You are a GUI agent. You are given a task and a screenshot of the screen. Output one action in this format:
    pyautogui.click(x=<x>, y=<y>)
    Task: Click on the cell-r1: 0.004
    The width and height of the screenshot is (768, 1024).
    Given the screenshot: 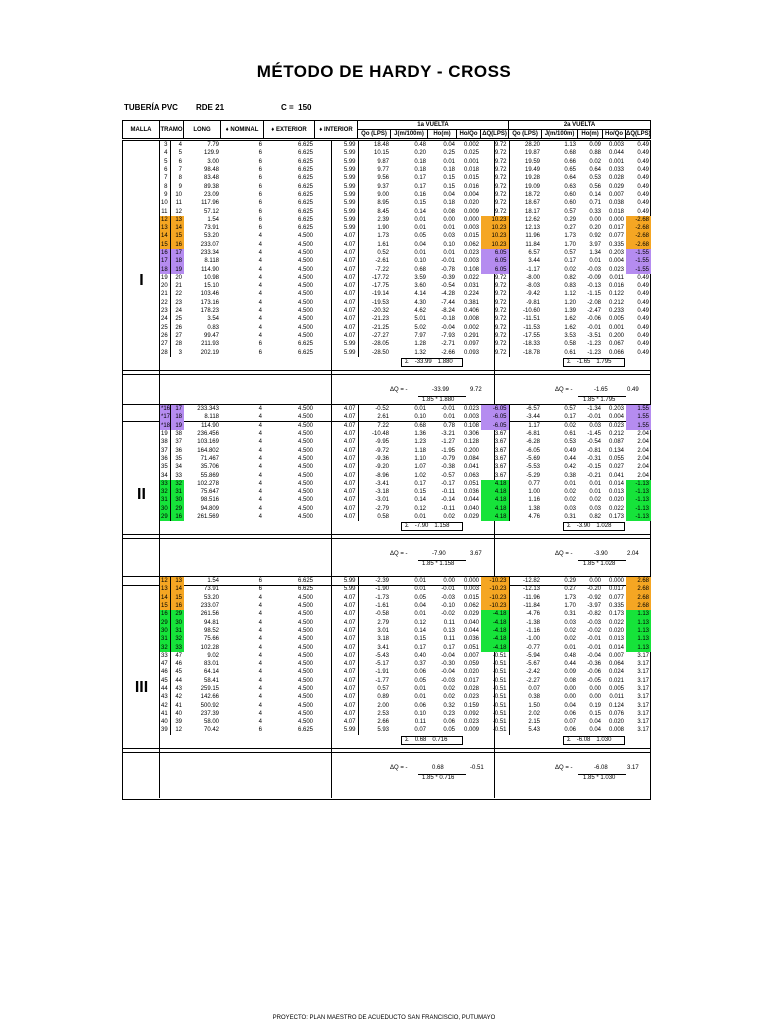 What is the action you would take?
    pyautogui.click(x=471, y=194)
    